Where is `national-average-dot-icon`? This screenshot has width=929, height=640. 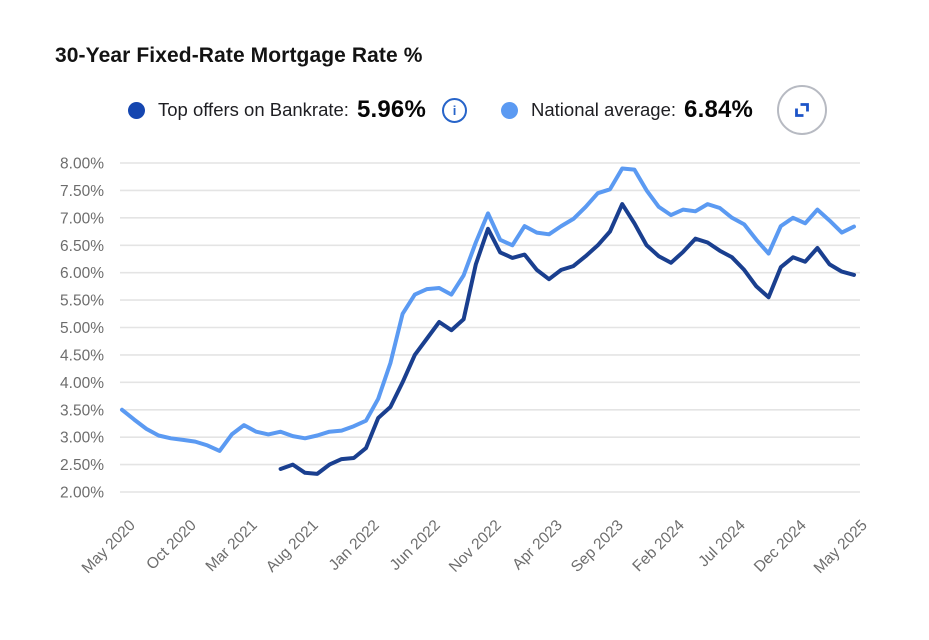 national-average-dot-icon is located at coordinates (510, 110).